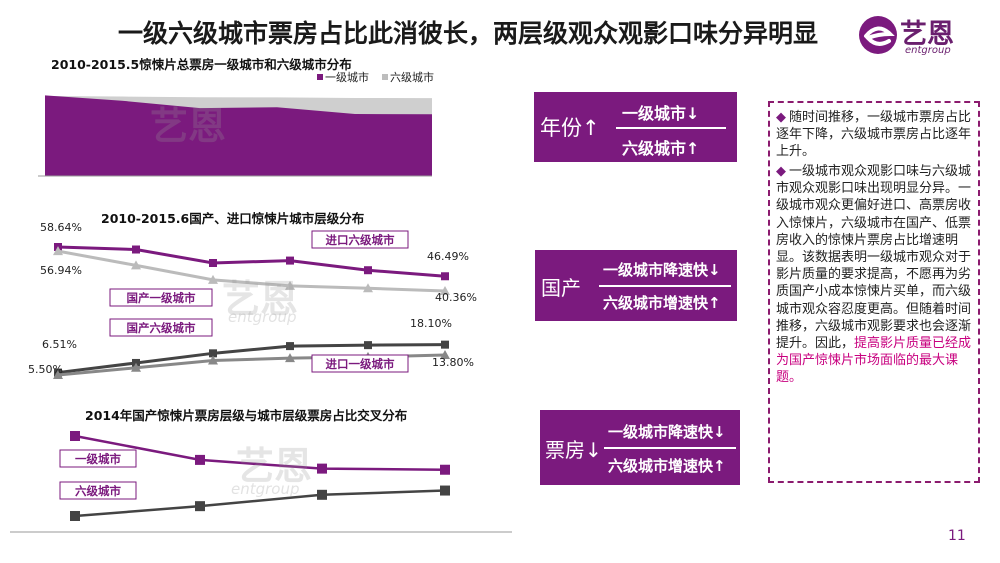  I want to click on tag-domestic-tier6-text: 国产六级城市, so click(161, 328).